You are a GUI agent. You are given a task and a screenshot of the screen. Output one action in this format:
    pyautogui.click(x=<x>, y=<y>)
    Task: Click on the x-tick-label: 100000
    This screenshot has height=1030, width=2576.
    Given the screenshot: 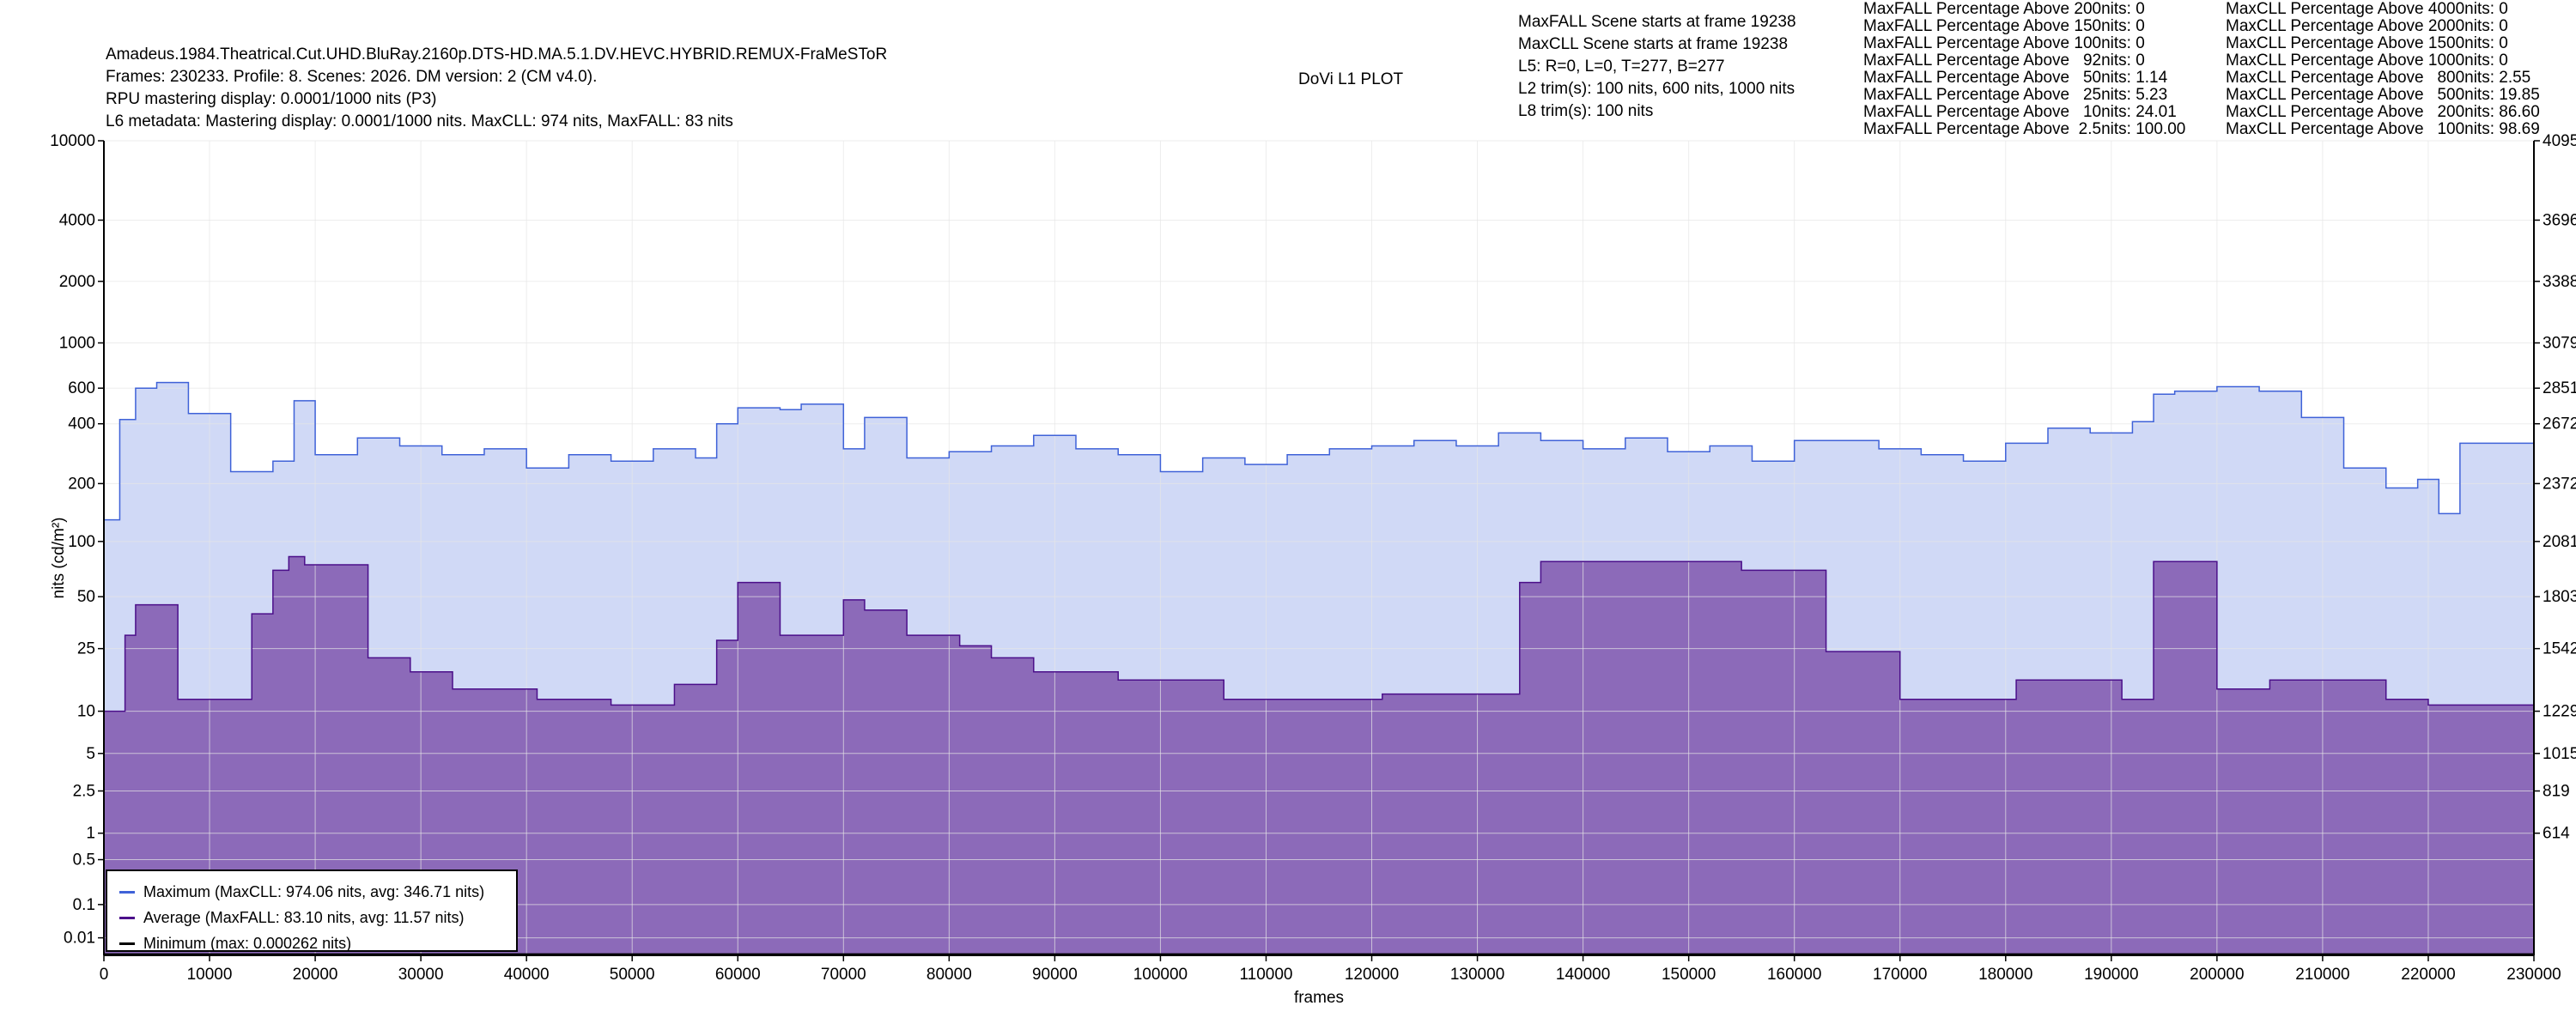 What is the action you would take?
    pyautogui.click(x=1160, y=975)
    